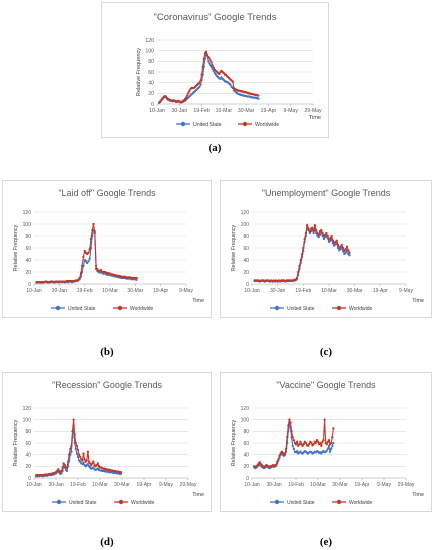 This screenshot has height=550, width=434. I want to click on chart-e-ytick-1: 20, so click(246, 467).